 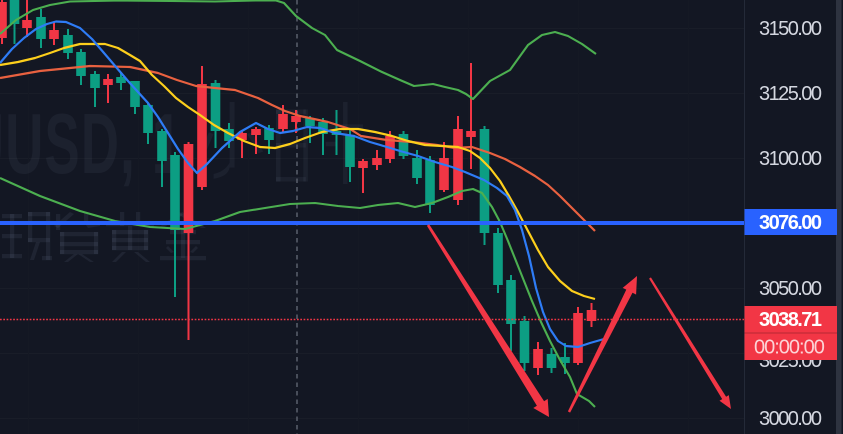 I want to click on svg-text: 3076.00, so click(x=790, y=223).